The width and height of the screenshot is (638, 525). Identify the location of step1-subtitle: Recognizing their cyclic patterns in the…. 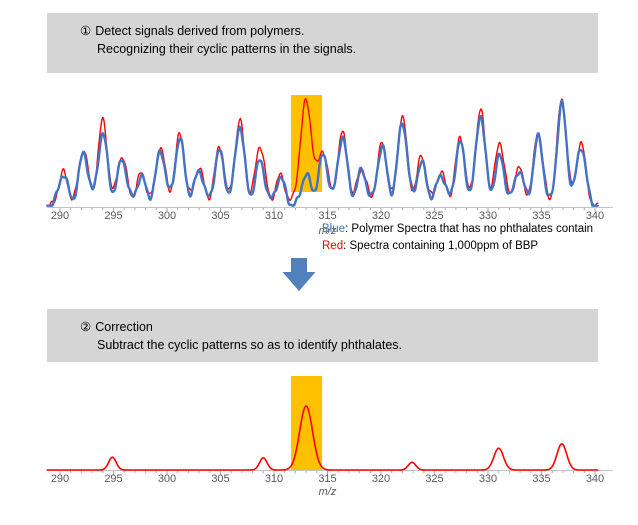
(227, 49).